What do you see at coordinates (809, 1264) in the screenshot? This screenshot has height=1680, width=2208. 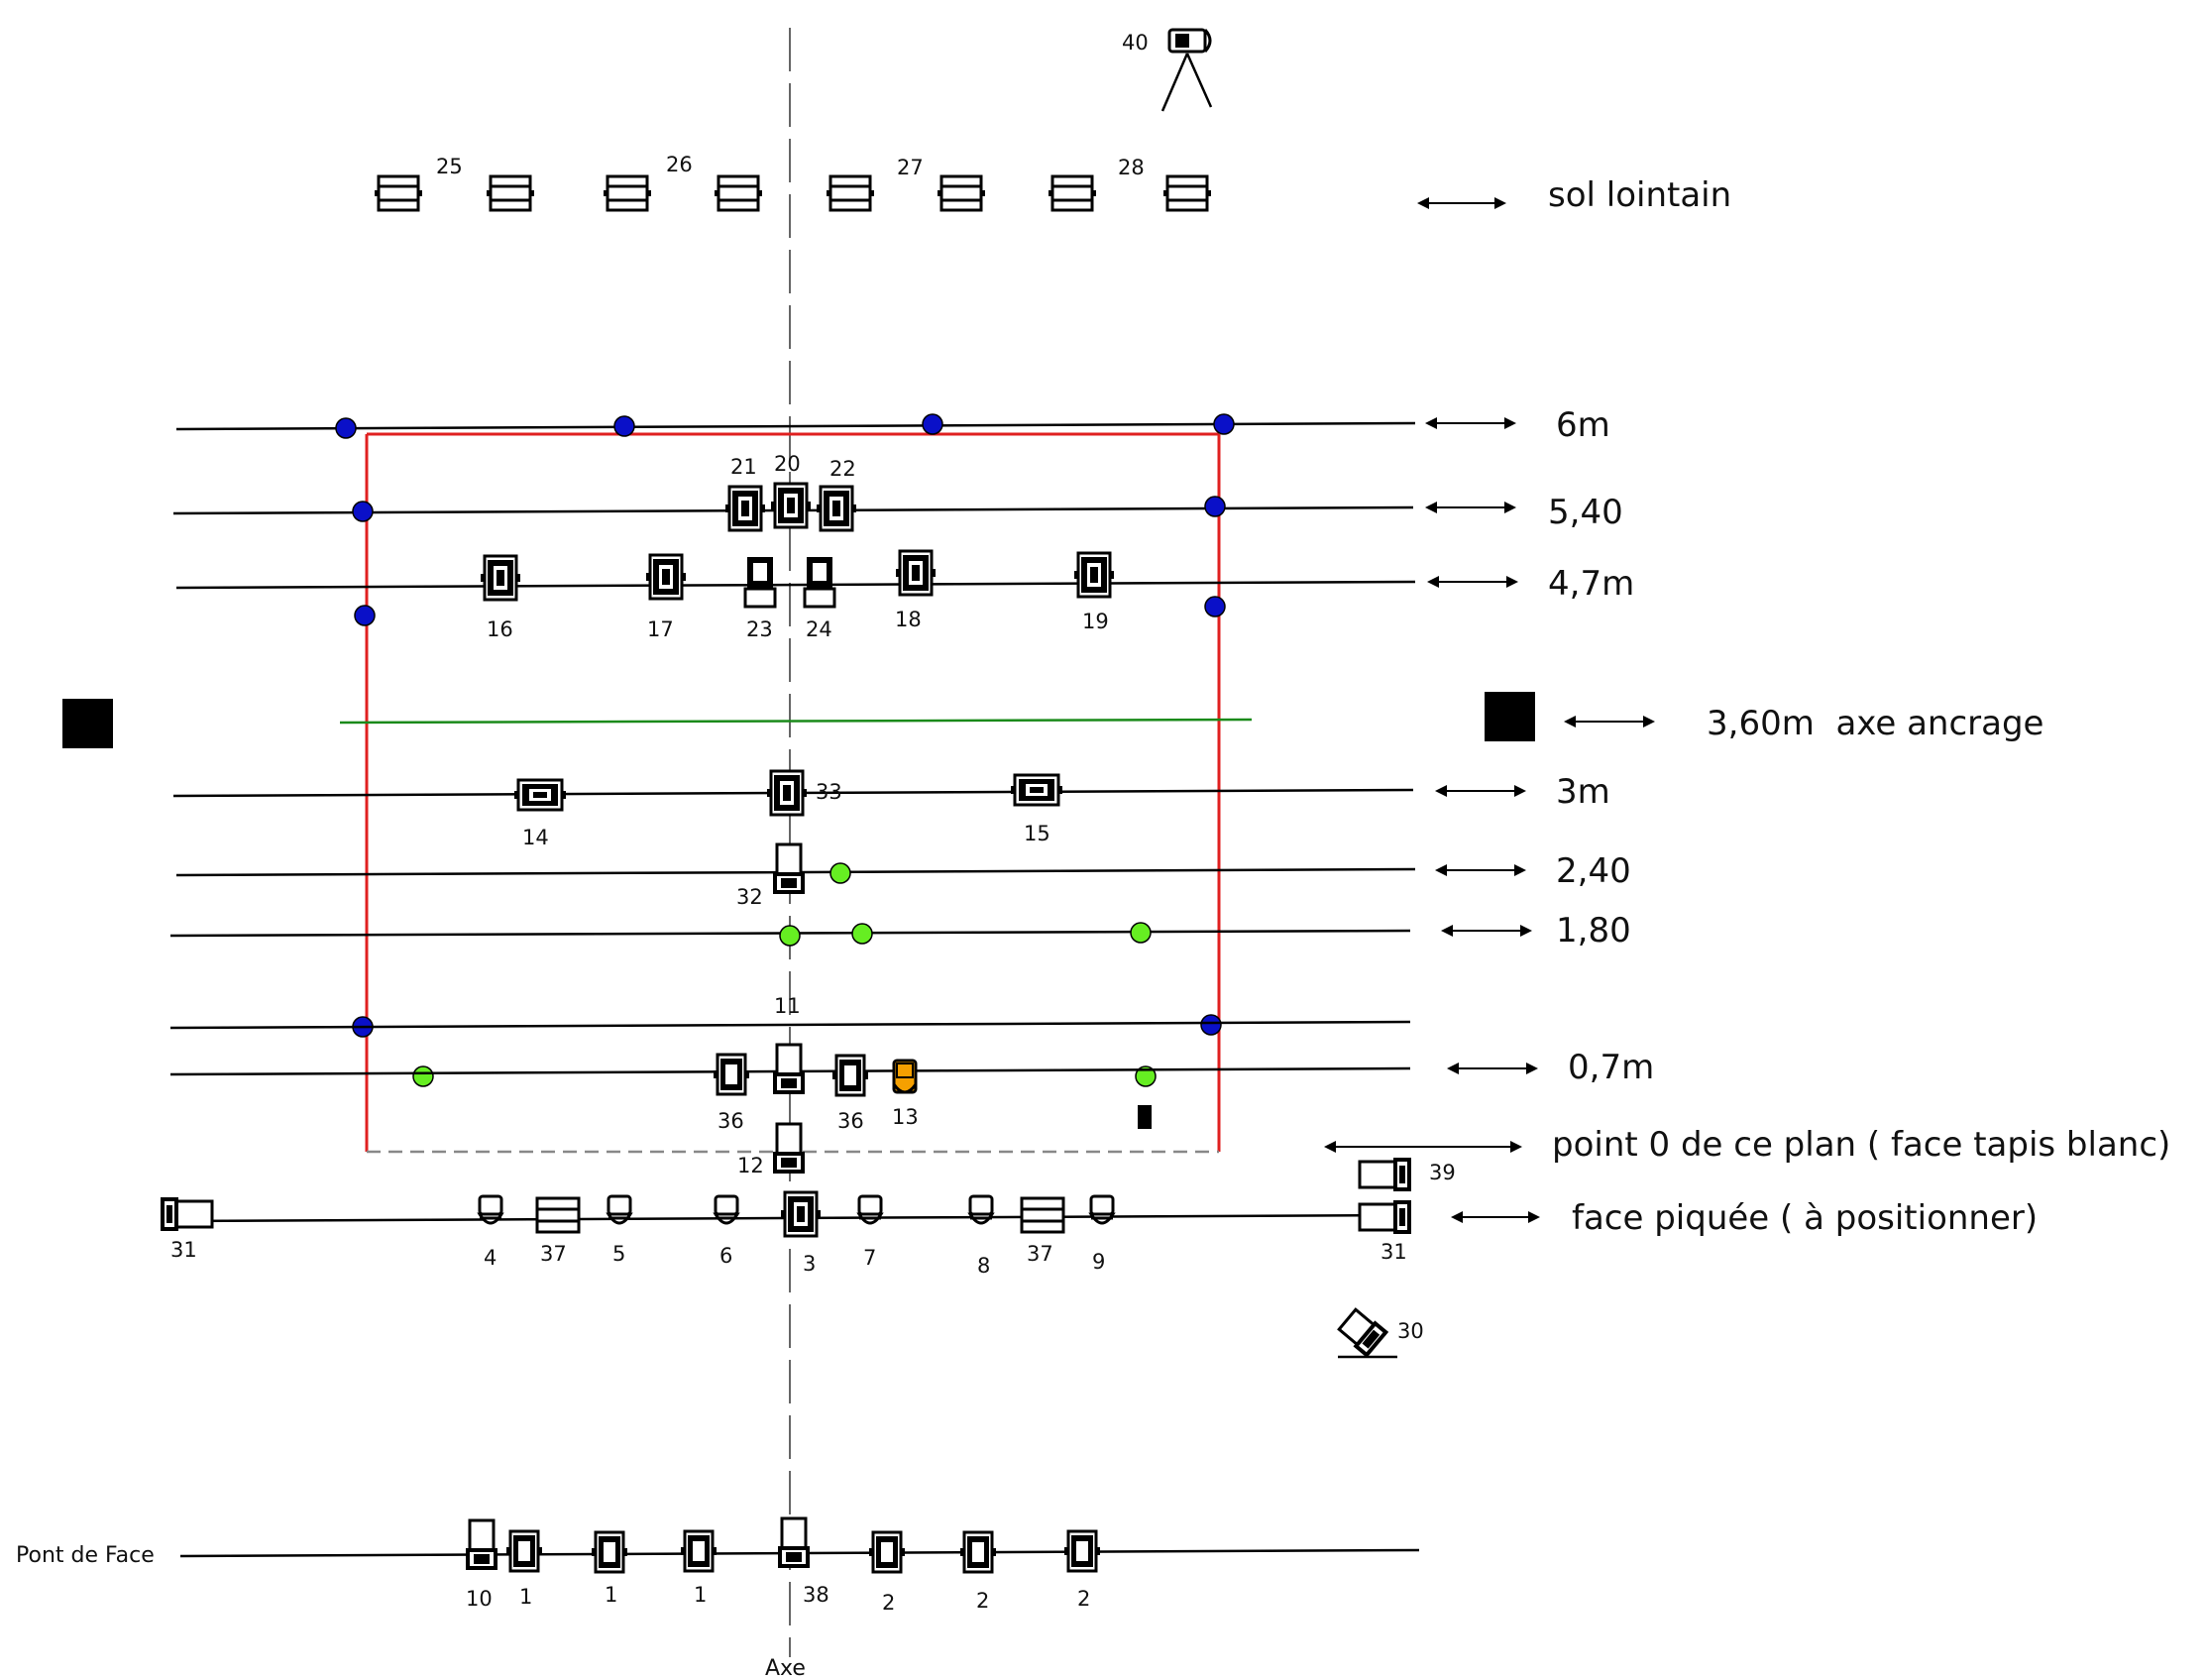 I see `label-3: 3` at bounding box center [809, 1264].